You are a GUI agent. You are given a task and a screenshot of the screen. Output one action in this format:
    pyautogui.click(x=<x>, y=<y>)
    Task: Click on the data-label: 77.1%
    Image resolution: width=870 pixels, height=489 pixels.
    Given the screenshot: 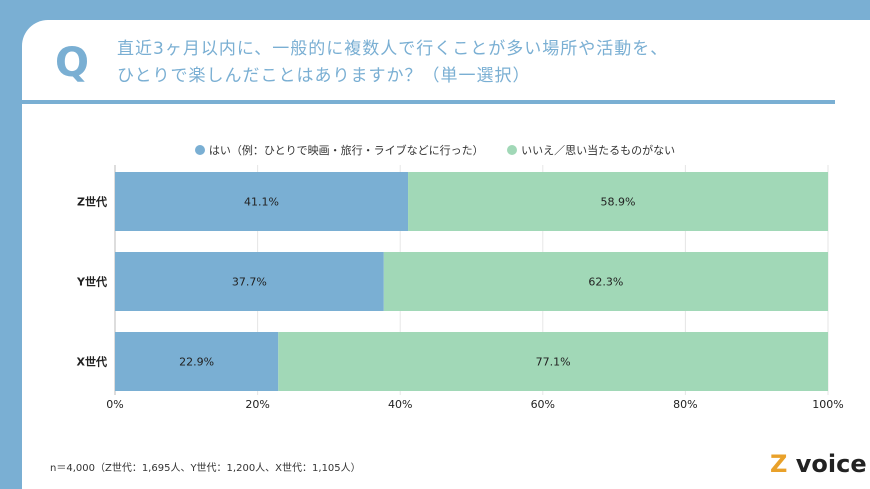 What is the action you would take?
    pyautogui.click(x=553, y=362)
    